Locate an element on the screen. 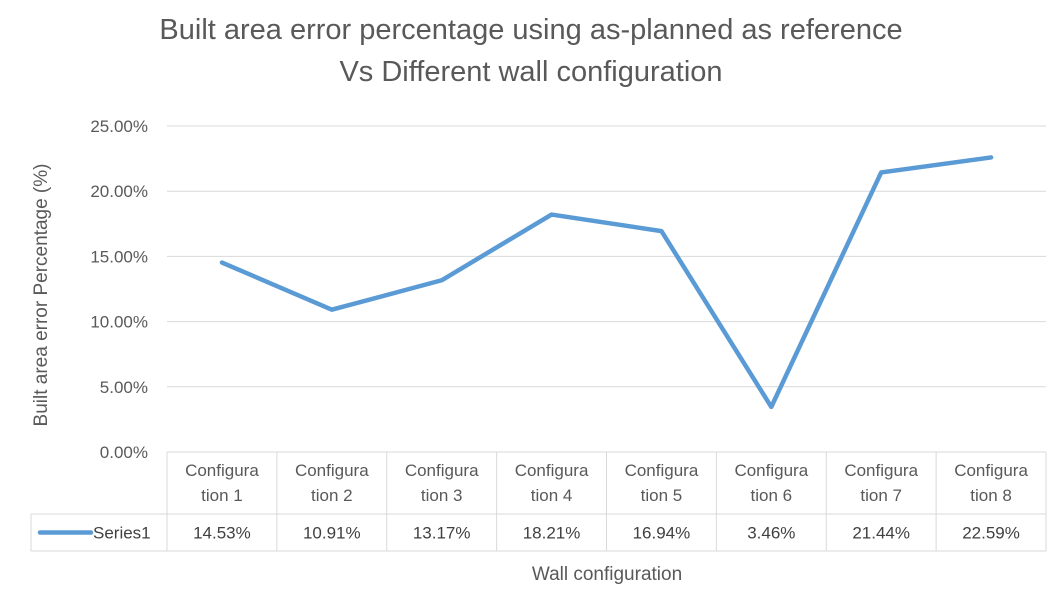 The height and width of the screenshot is (604, 1062). data-table-value: 18.21% is located at coordinates (552, 533).